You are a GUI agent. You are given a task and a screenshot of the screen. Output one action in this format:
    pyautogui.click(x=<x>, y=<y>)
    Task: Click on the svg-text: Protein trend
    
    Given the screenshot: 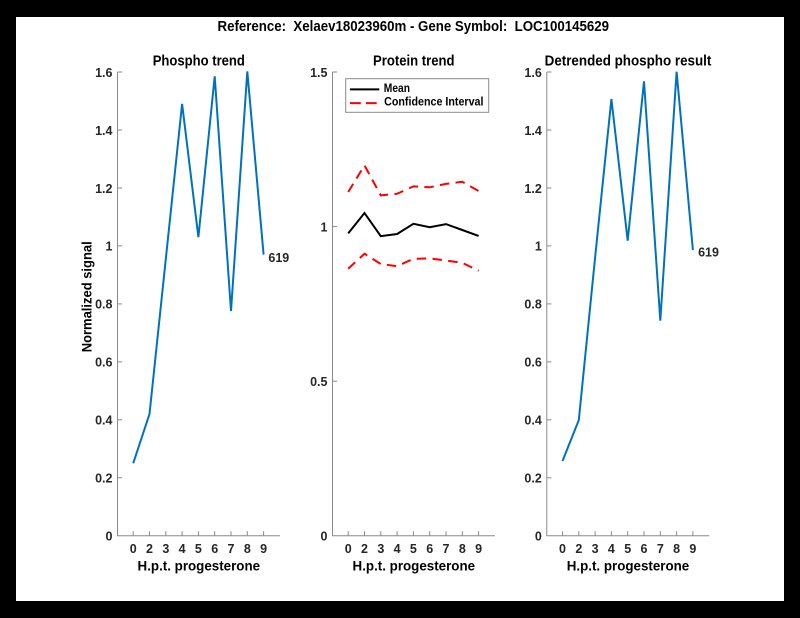 What is the action you would take?
    pyautogui.click(x=414, y=61)
    